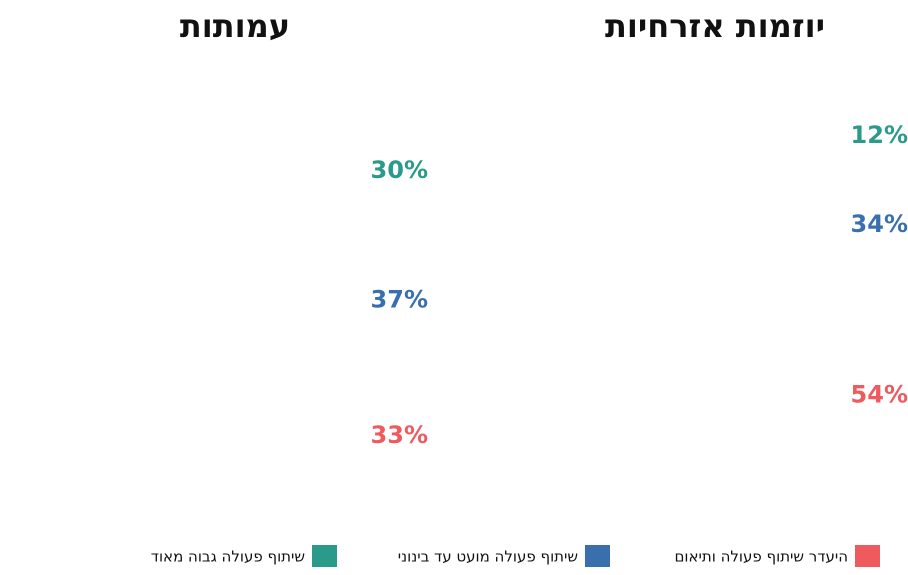  I want to click on legend-label: שיתוף פעולה גבוה מאוד, so click(228, 557).